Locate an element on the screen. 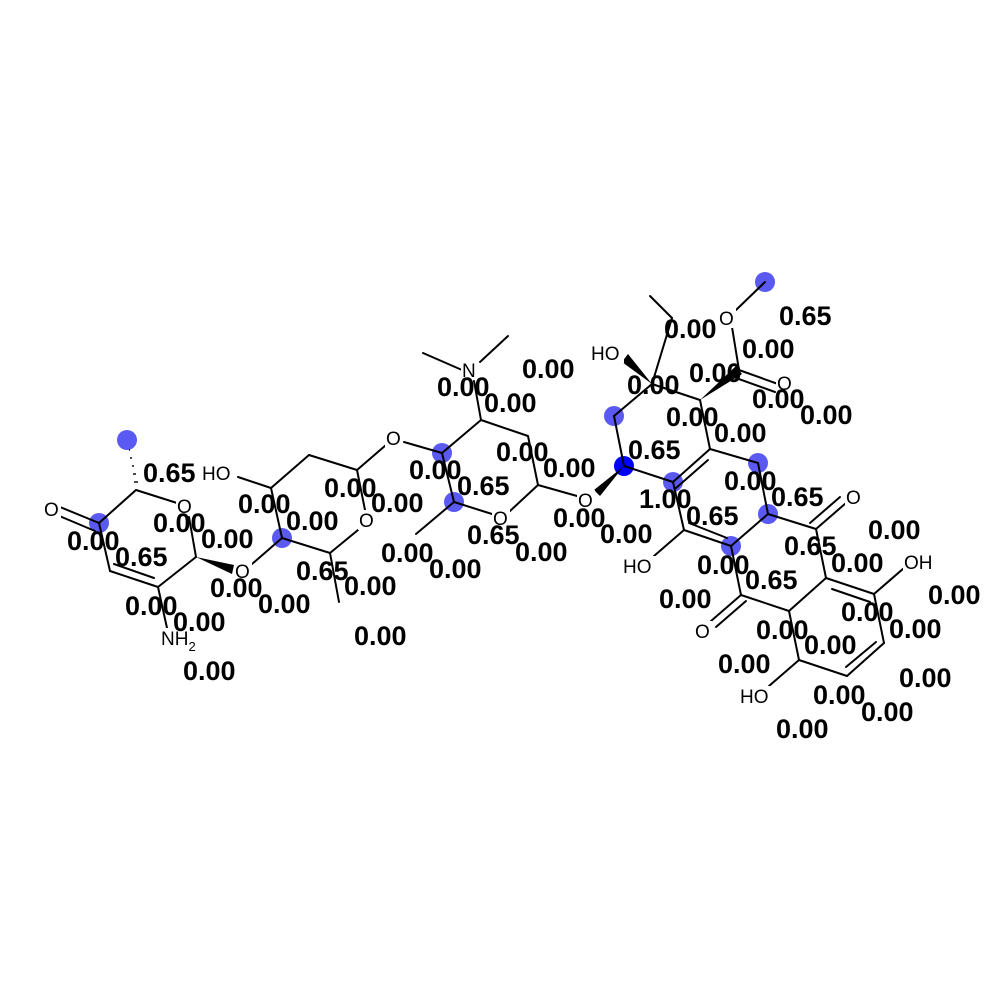  atom-oh-right: OH is located at coordinates (918, 563).